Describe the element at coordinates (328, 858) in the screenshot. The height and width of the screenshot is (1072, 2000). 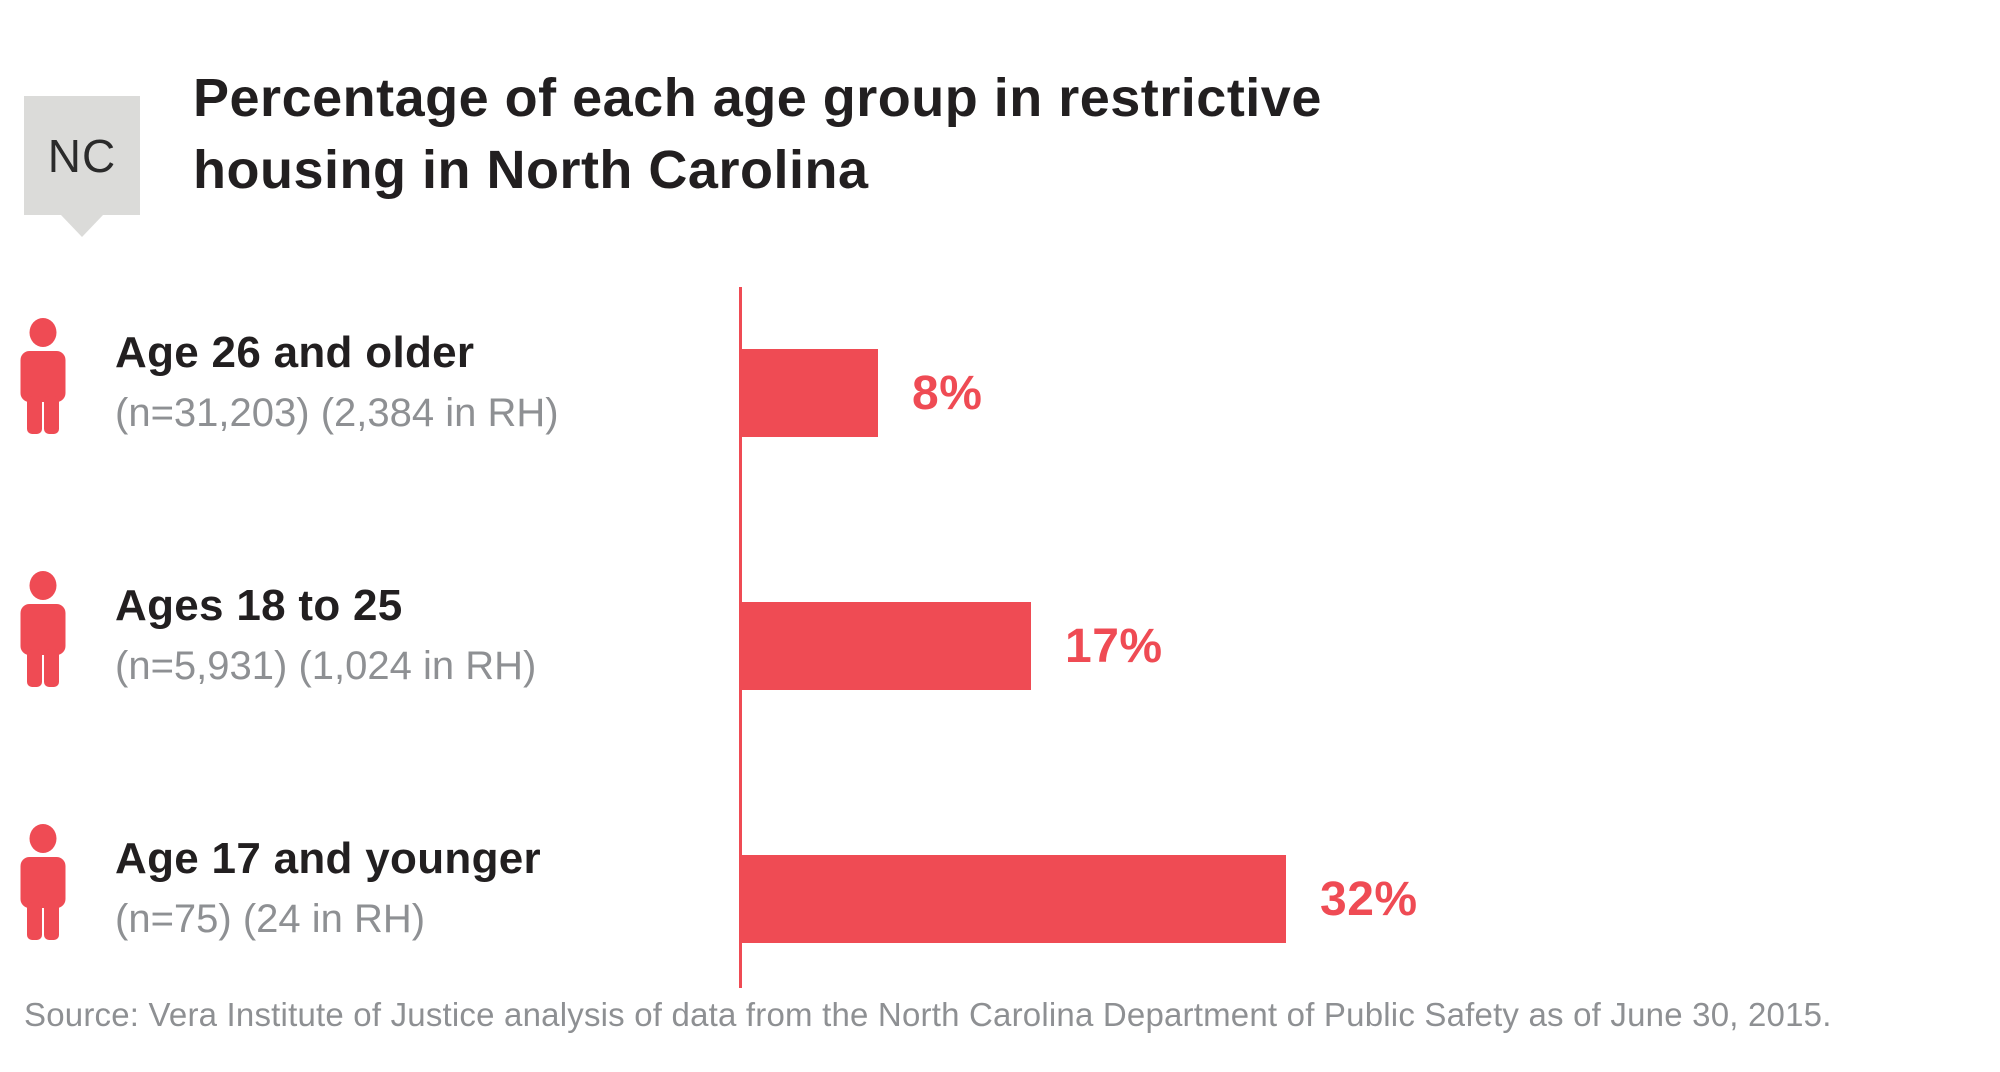
I see `category-label: Age 17 and younger` at that location.